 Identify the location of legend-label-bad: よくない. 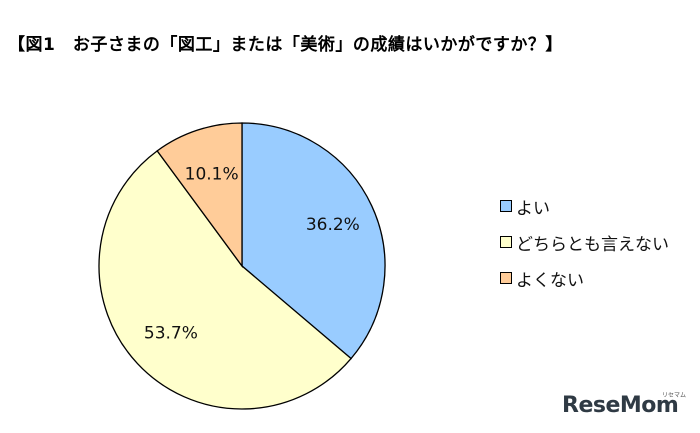
(550, 280).